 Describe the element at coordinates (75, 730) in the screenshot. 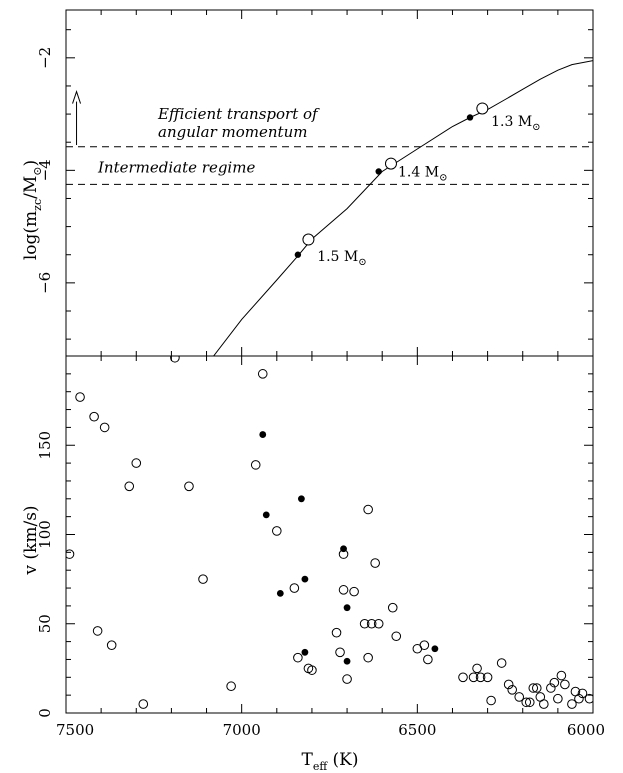

I see `x-tick-label: 7500` at that location.